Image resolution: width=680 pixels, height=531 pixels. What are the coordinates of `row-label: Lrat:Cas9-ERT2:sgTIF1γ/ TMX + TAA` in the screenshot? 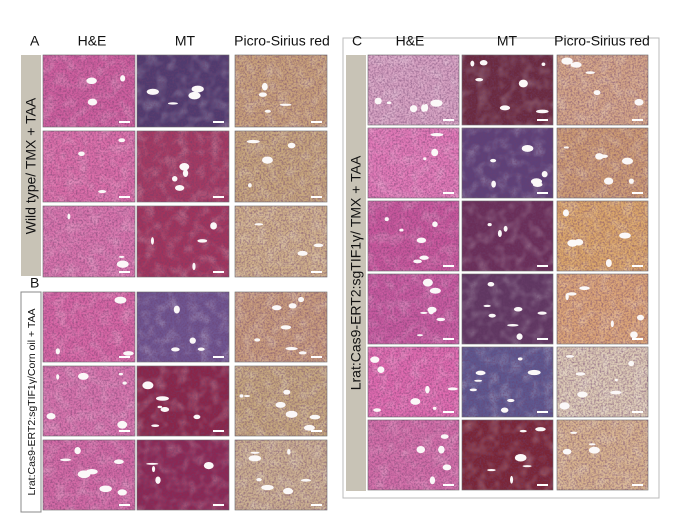 It's located at (356, 272).